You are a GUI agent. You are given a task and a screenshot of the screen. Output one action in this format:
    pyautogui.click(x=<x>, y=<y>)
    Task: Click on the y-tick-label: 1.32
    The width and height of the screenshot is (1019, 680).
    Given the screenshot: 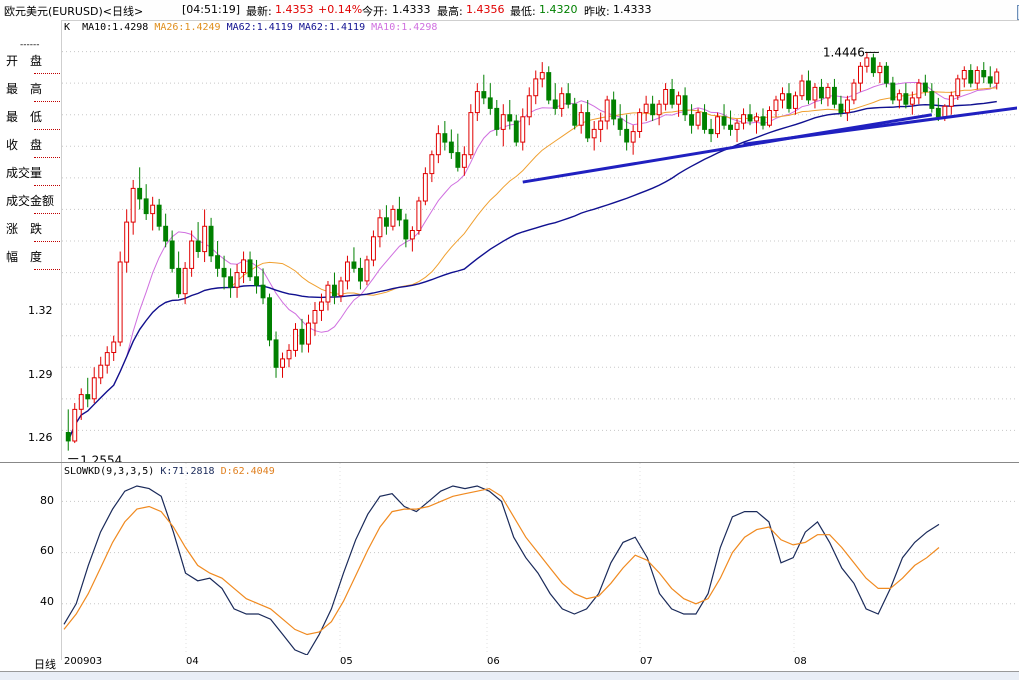 What is the action you would take?
    pyautogui.click(x=40, y=310)
    